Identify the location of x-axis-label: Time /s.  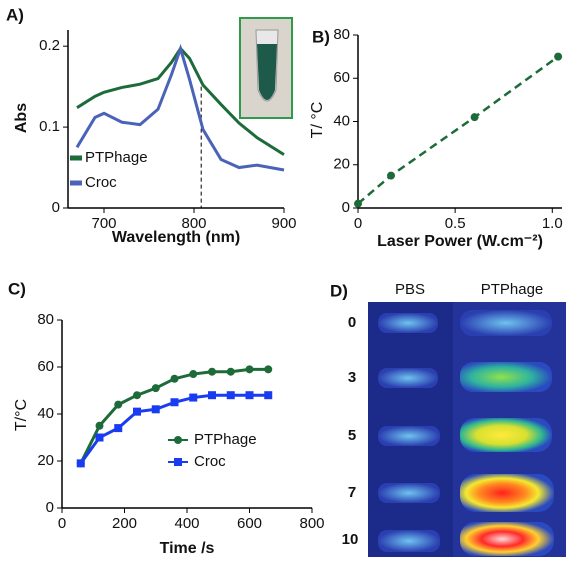
(187, 548).